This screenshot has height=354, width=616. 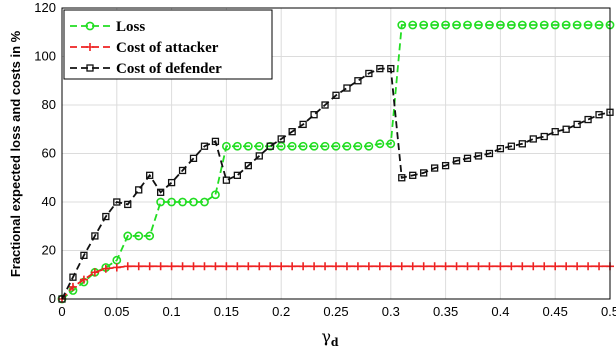 I want to click on y-tick-label: 20, so click(x=49, y=250).